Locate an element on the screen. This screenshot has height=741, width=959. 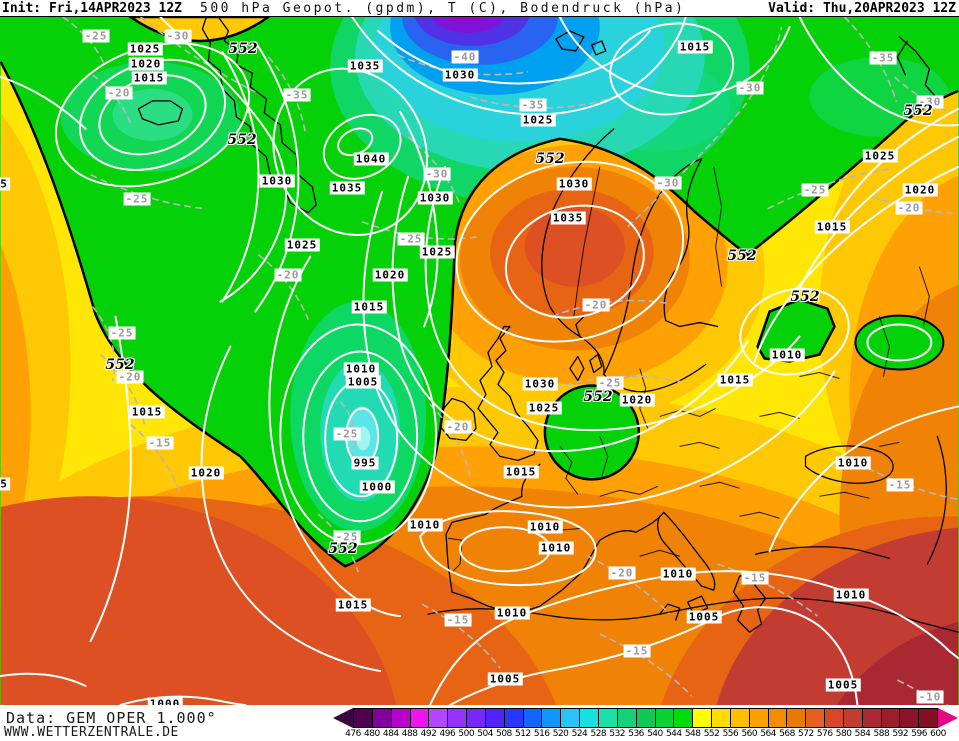
colorbar-tick: 524 is located at coordinates (579, 734).